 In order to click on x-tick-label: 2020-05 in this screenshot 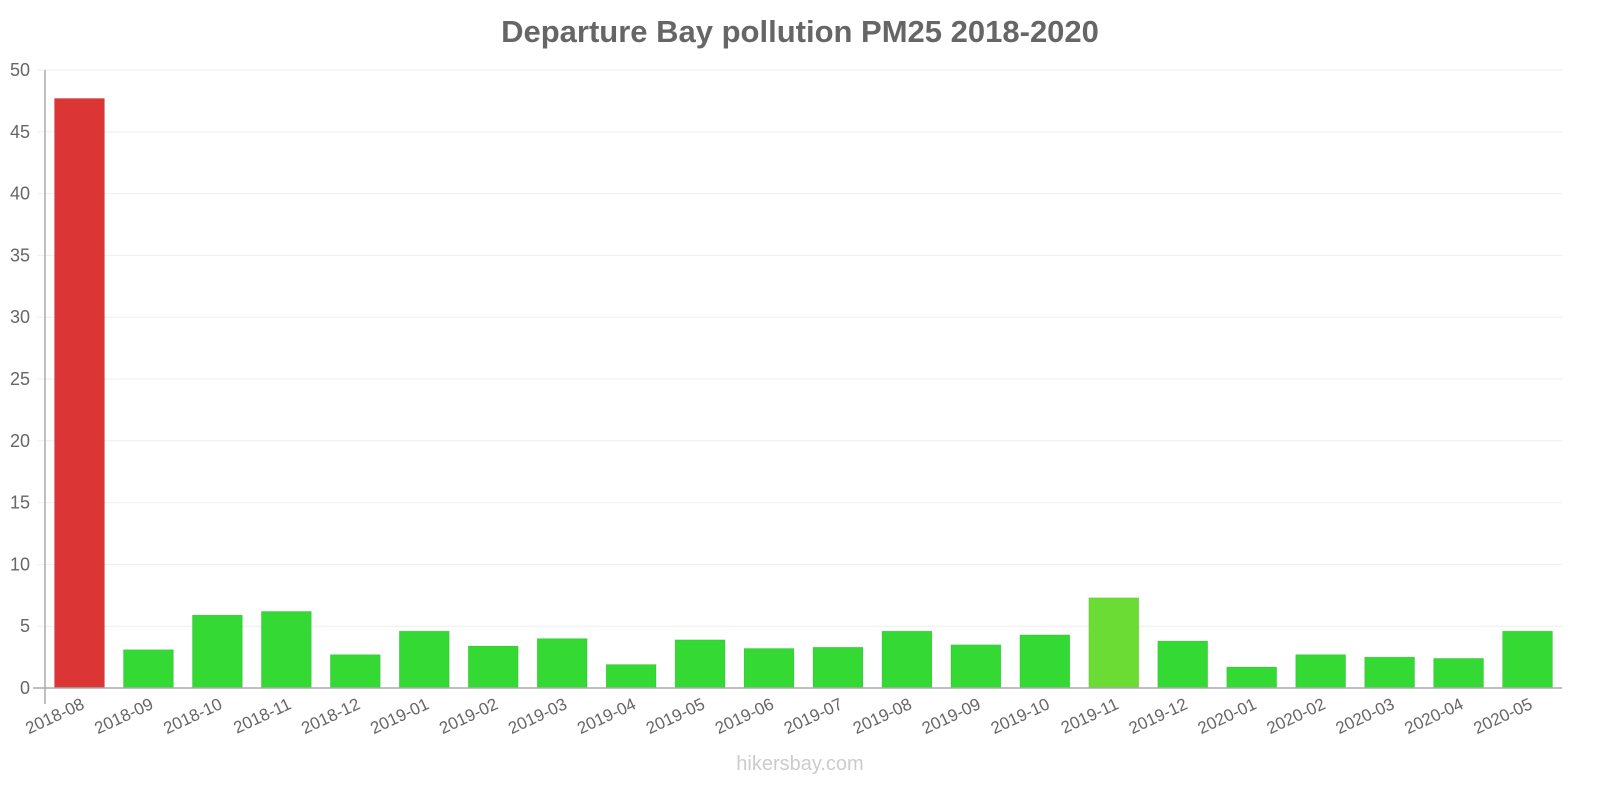, I will do `click(1503, 716)`.